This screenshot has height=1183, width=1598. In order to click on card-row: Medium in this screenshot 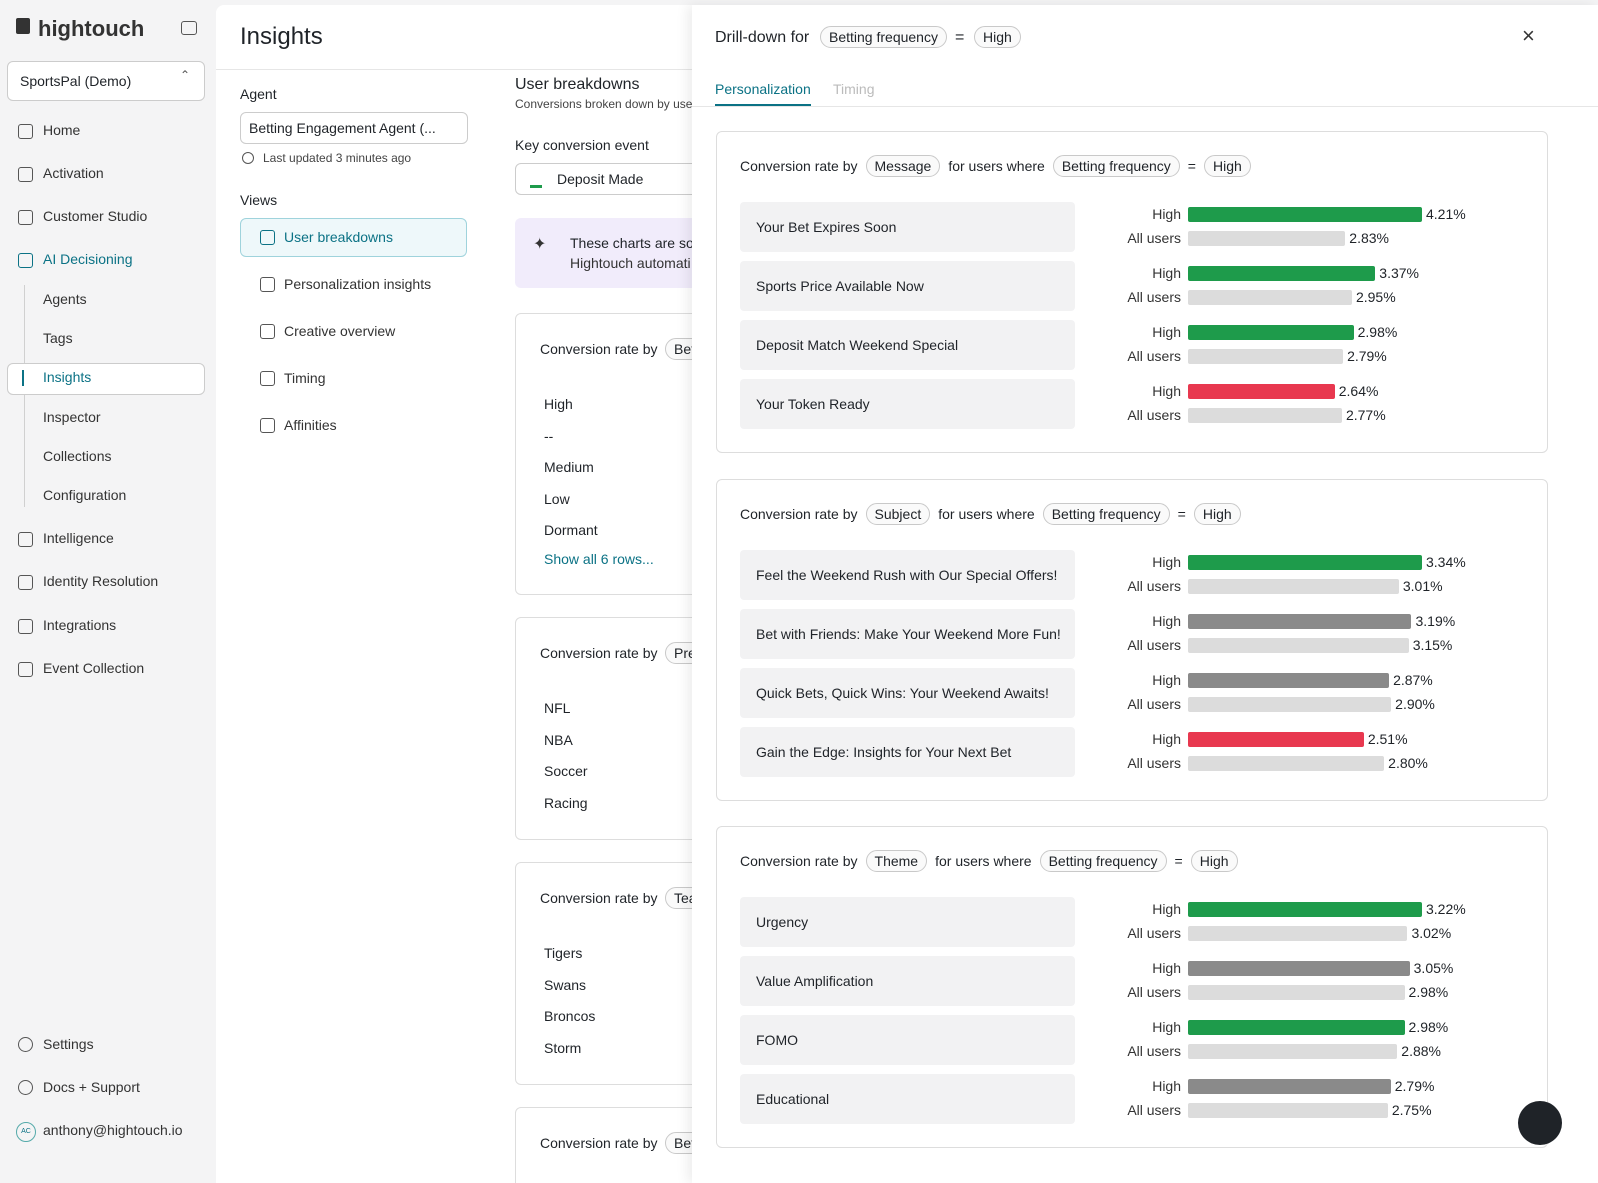, I will do `click(569, 467)`.